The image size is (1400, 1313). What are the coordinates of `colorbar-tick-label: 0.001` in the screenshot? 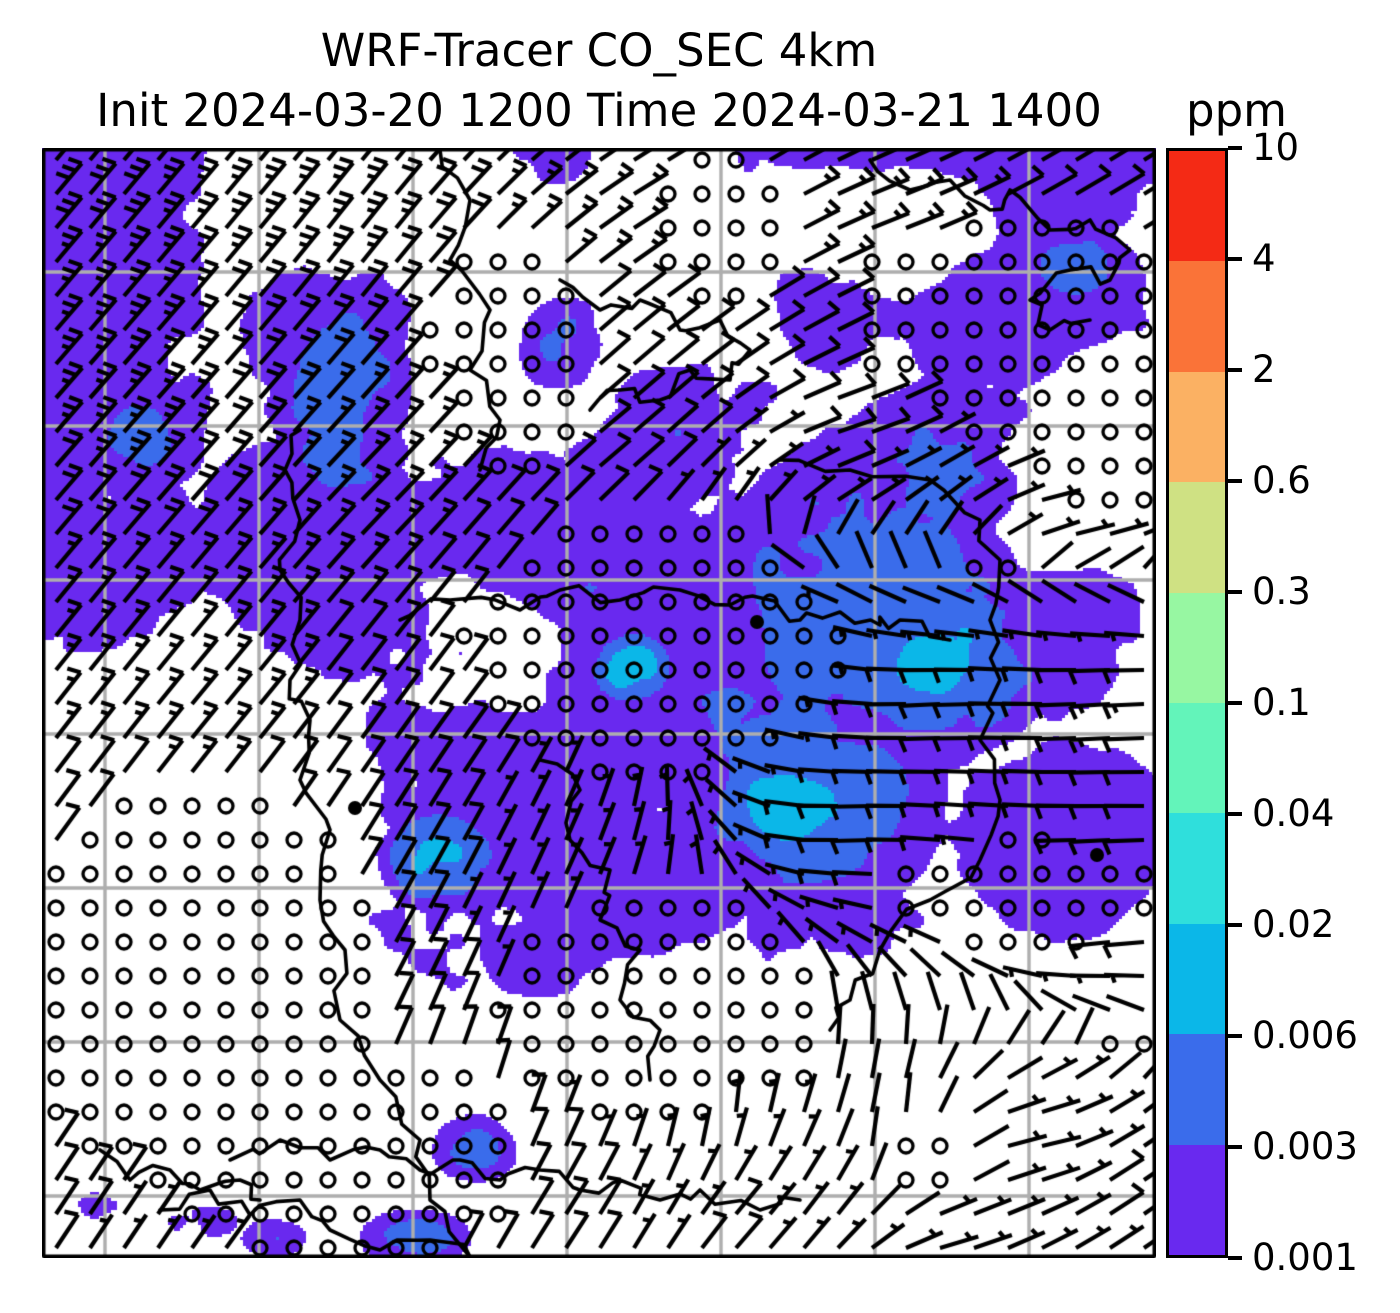 It's located at (1305, 1257).